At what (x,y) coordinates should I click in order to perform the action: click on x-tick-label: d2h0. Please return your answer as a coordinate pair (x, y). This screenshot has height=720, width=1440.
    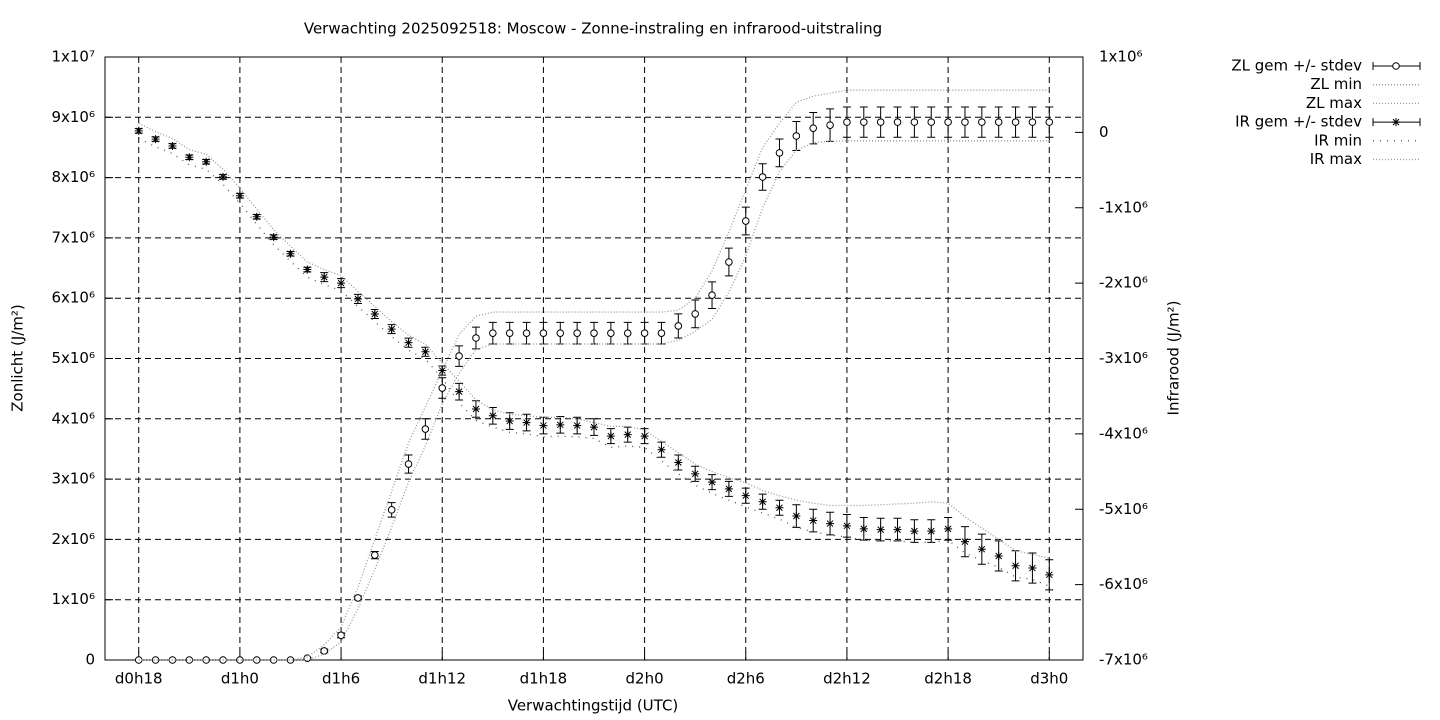
    Looking at the image, I should click on (645, 679).